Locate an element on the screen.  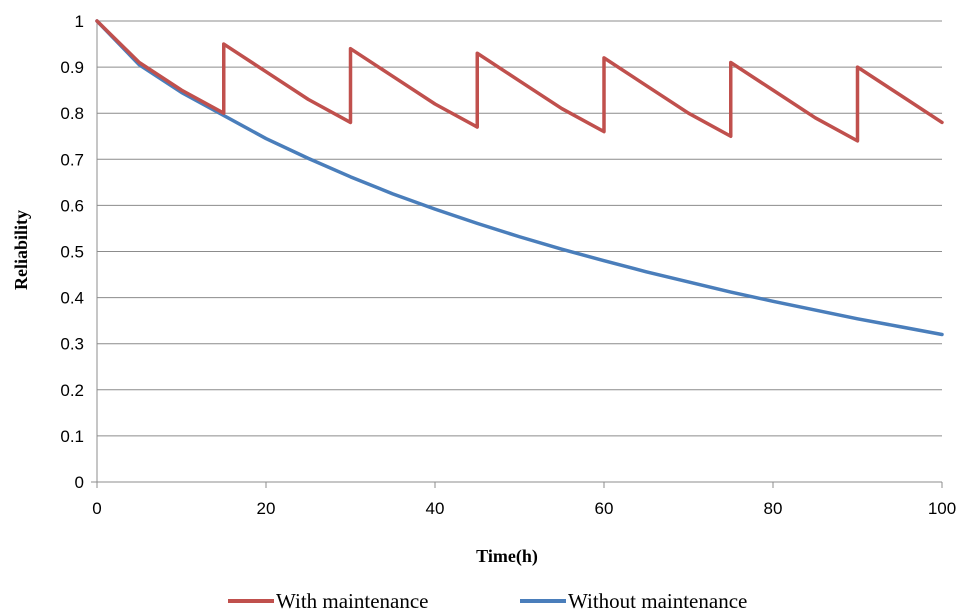
y-tick-label: 0.3 is located at coordinates (72, 344).